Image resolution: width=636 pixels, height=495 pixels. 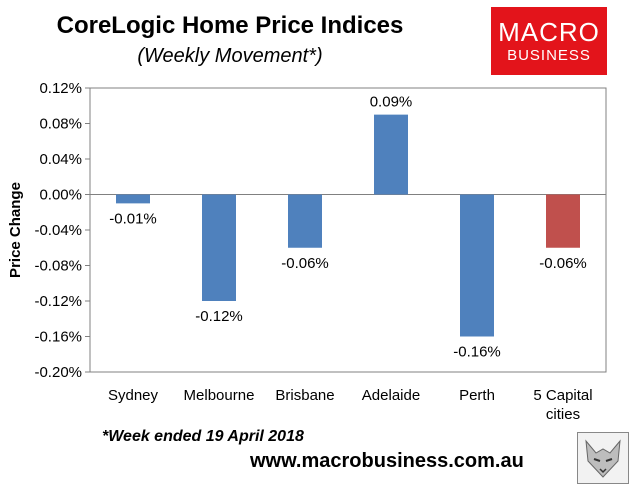 I want to click on logo-line-2: BUSINESS, so click(x=549, y=55).